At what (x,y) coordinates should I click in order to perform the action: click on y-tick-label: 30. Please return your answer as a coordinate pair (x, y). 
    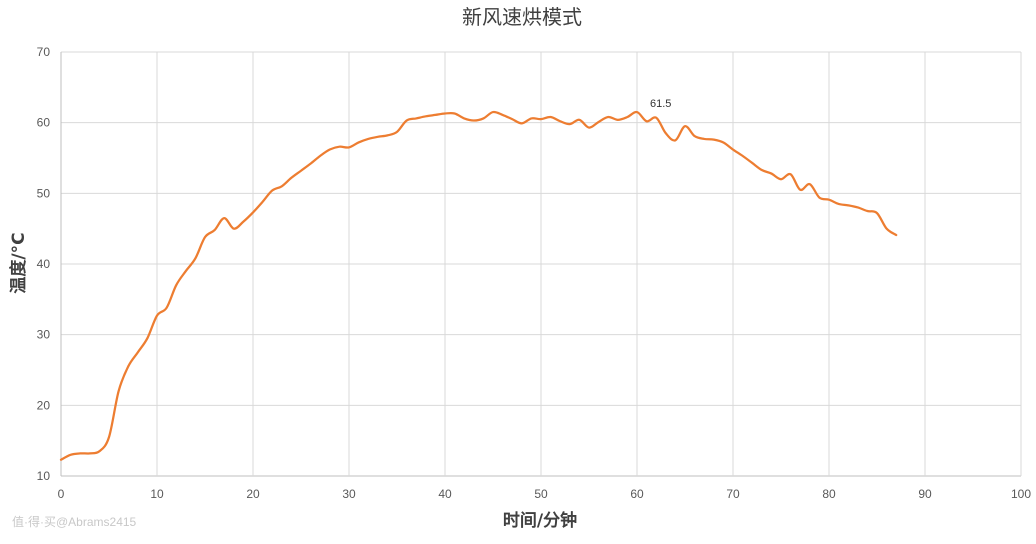
    Looking at the image, I should click on (44, 335).